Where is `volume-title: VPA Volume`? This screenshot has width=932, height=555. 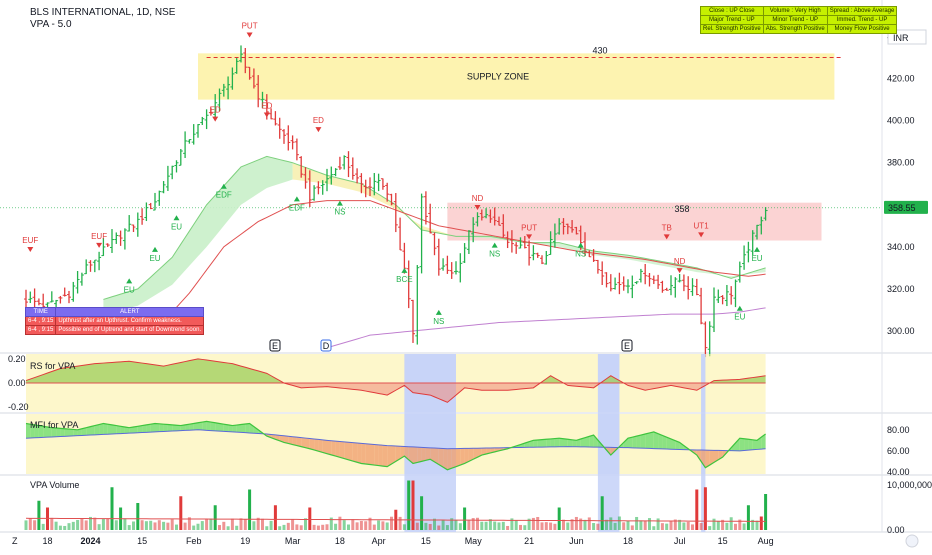 volume-title: VPA Volume is located at coordinates (54, 485).